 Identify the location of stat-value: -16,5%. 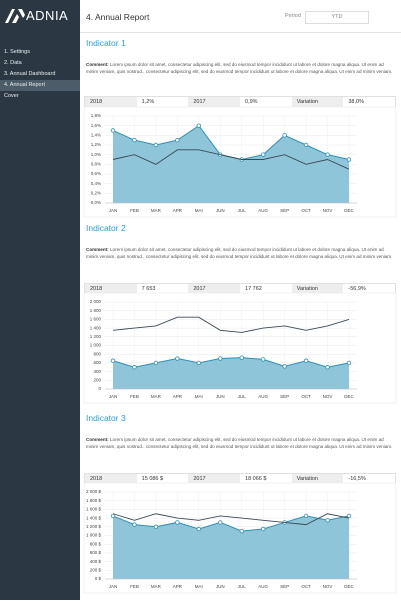
(357, 479).